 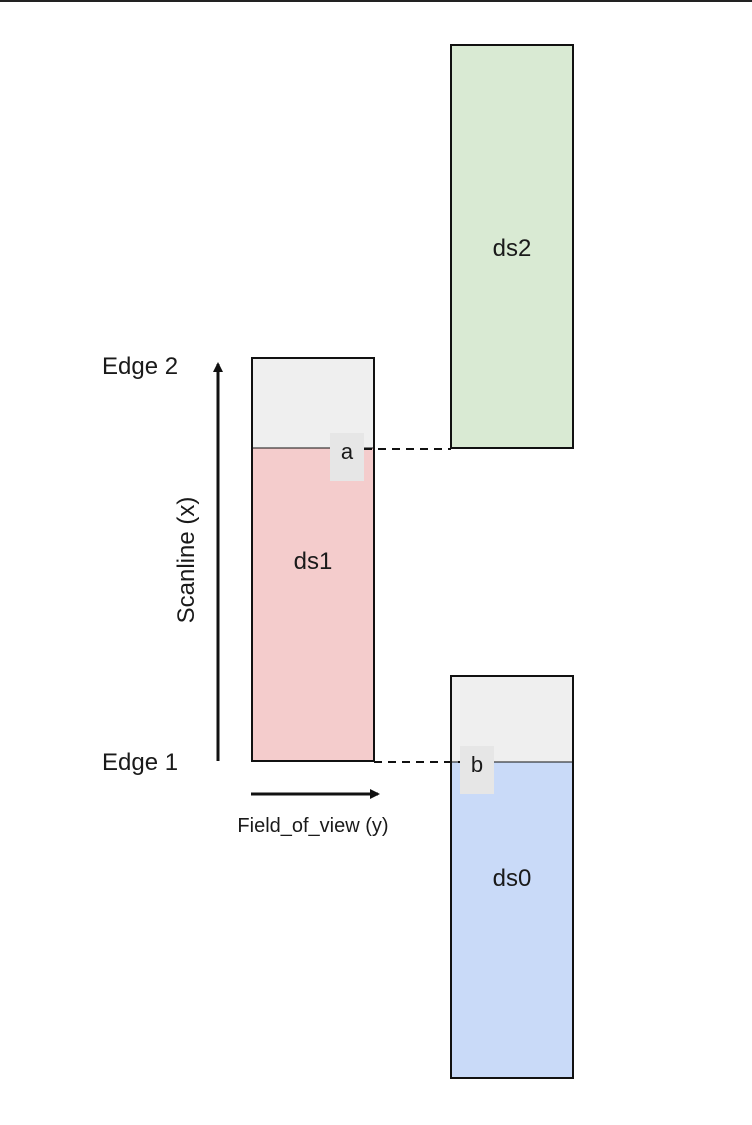 I want to click on point-b-box, so click(x=477, y=770).